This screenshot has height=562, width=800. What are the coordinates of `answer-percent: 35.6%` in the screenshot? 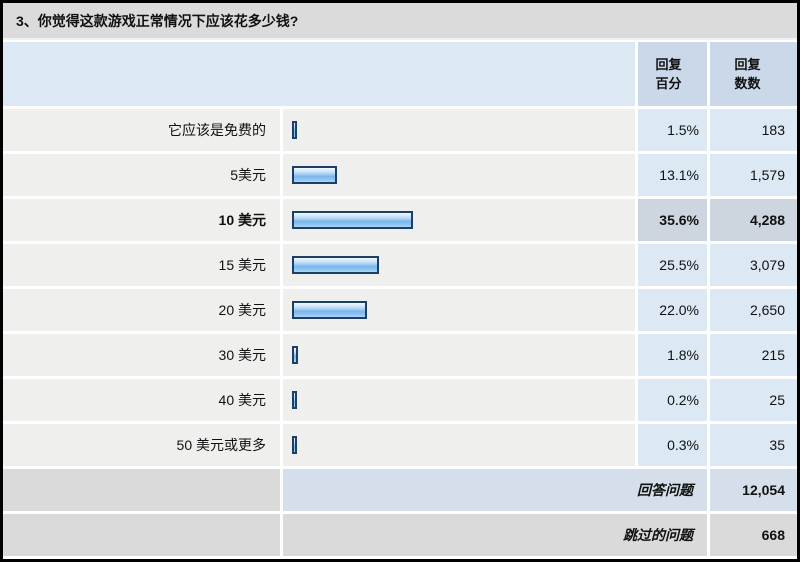 It's located at (679, 220).